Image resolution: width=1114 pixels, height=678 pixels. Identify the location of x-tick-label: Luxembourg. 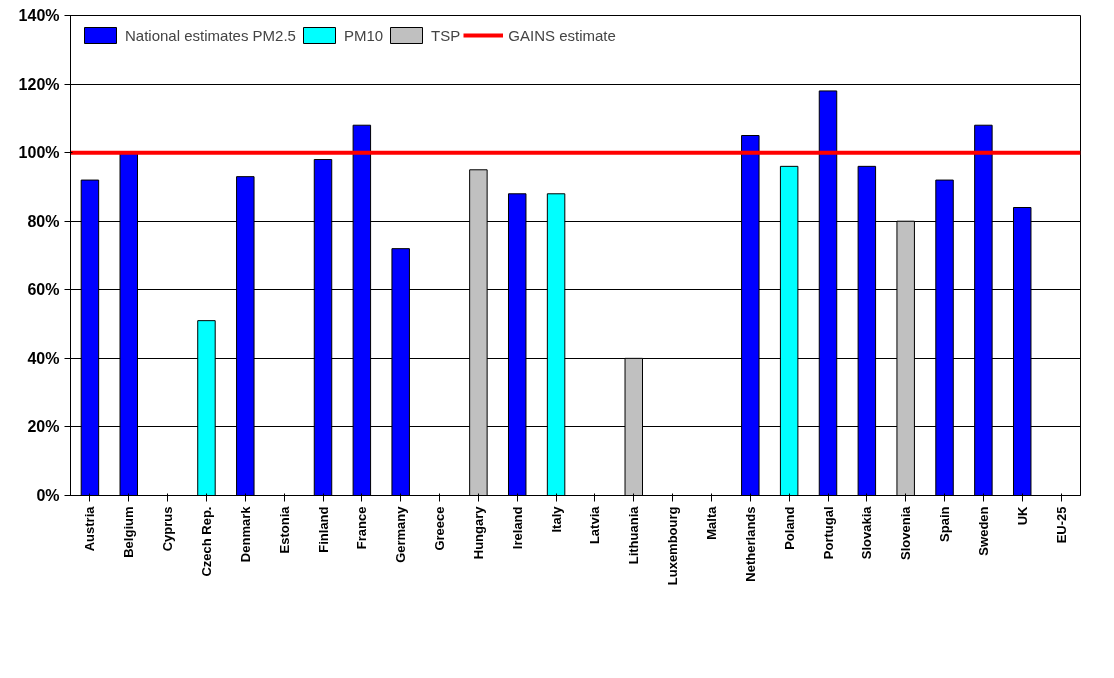
(673, 546).